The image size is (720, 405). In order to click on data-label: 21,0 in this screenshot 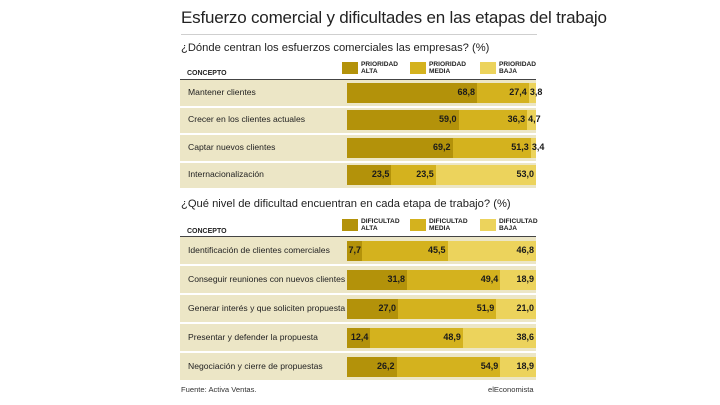, I will do `click(525, 307)`.